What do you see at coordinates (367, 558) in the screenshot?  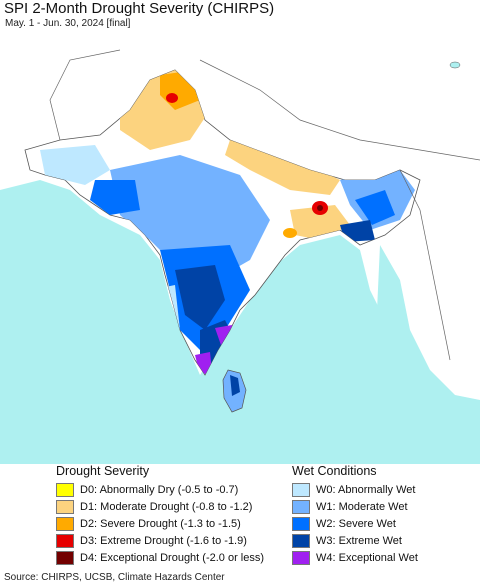 I see `legend-label-w4: W4: Exceptional Wet` at bounding box center [367, 558].